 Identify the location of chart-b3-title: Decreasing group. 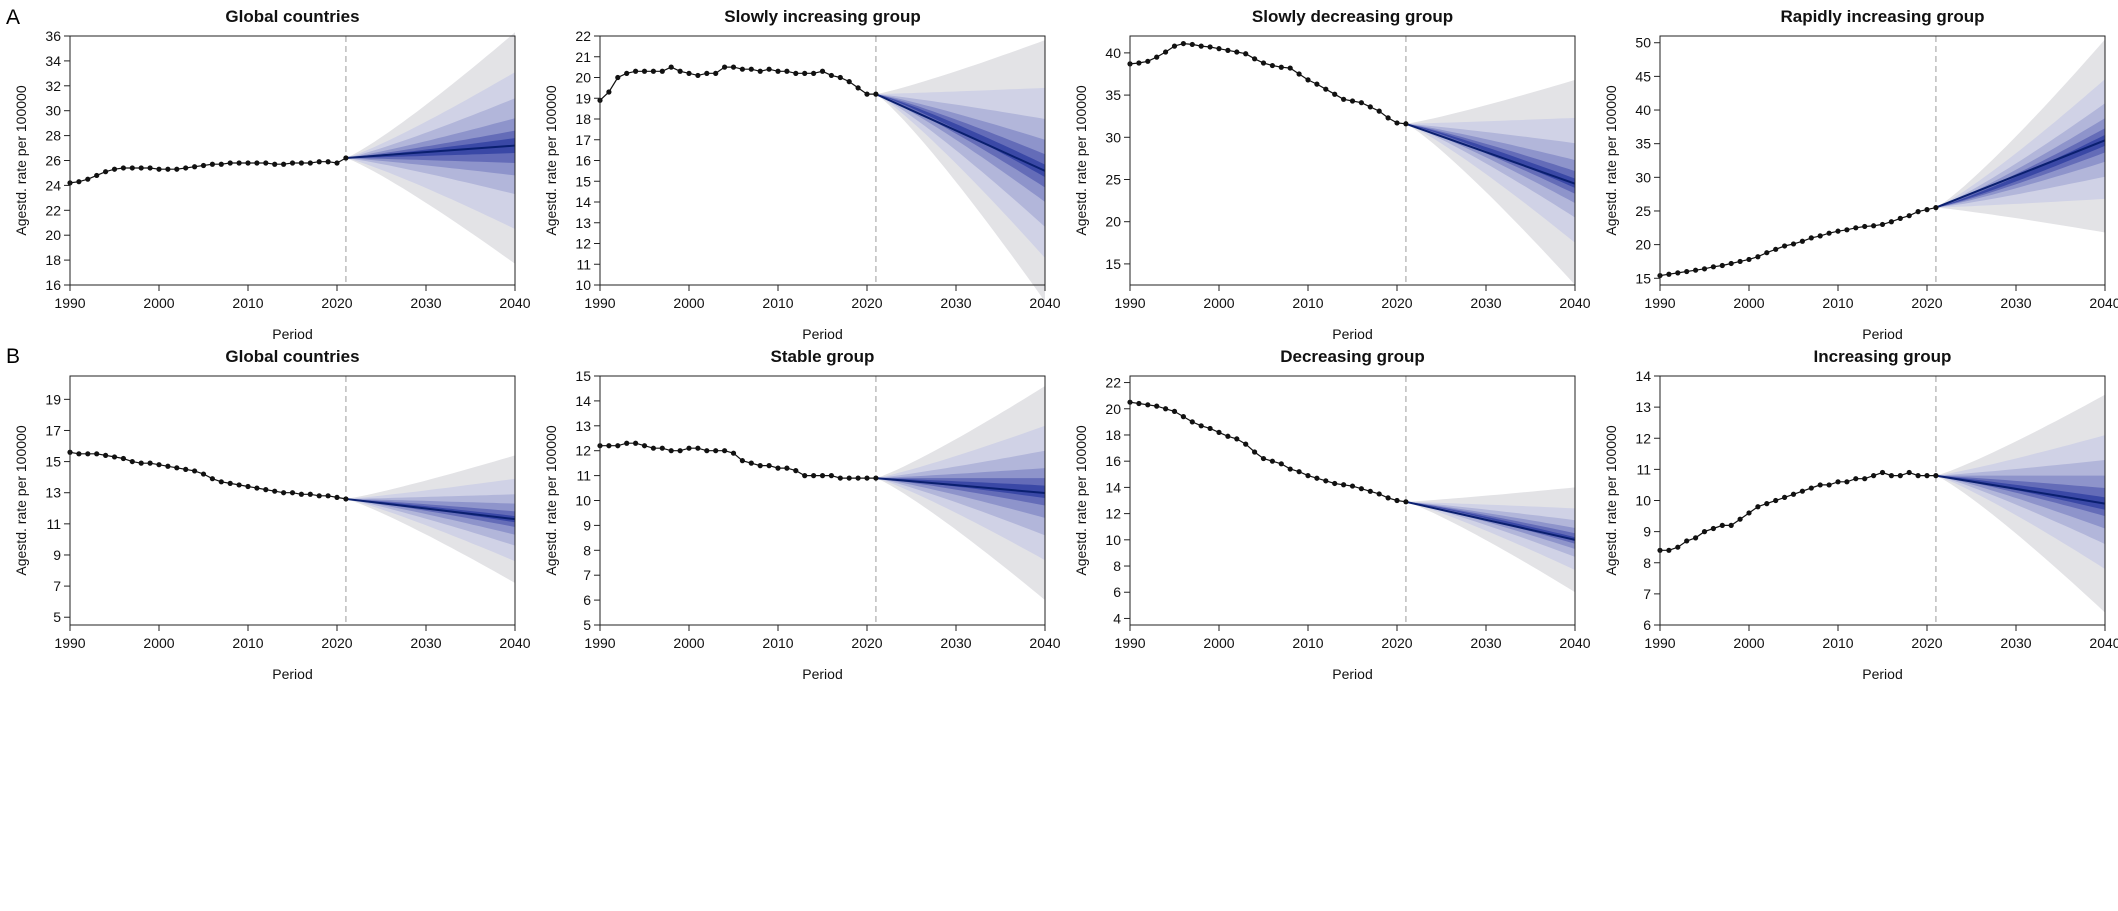
(1352, 356).